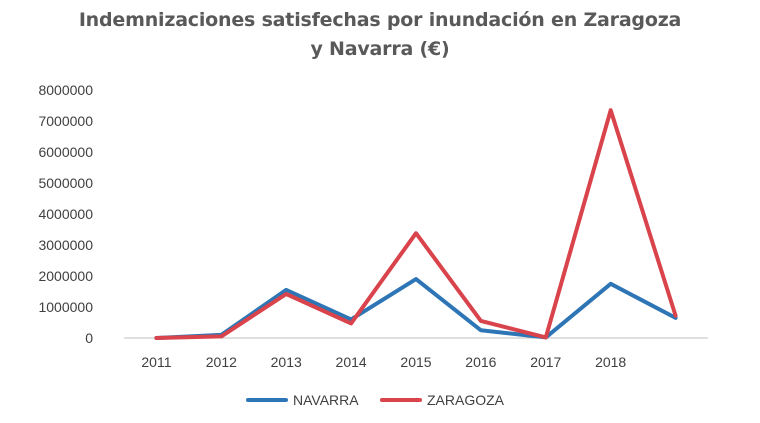  Describe the element at coordinates (65, 276) in the screenshot. I see `y-tick-label: 2000000` at that location.